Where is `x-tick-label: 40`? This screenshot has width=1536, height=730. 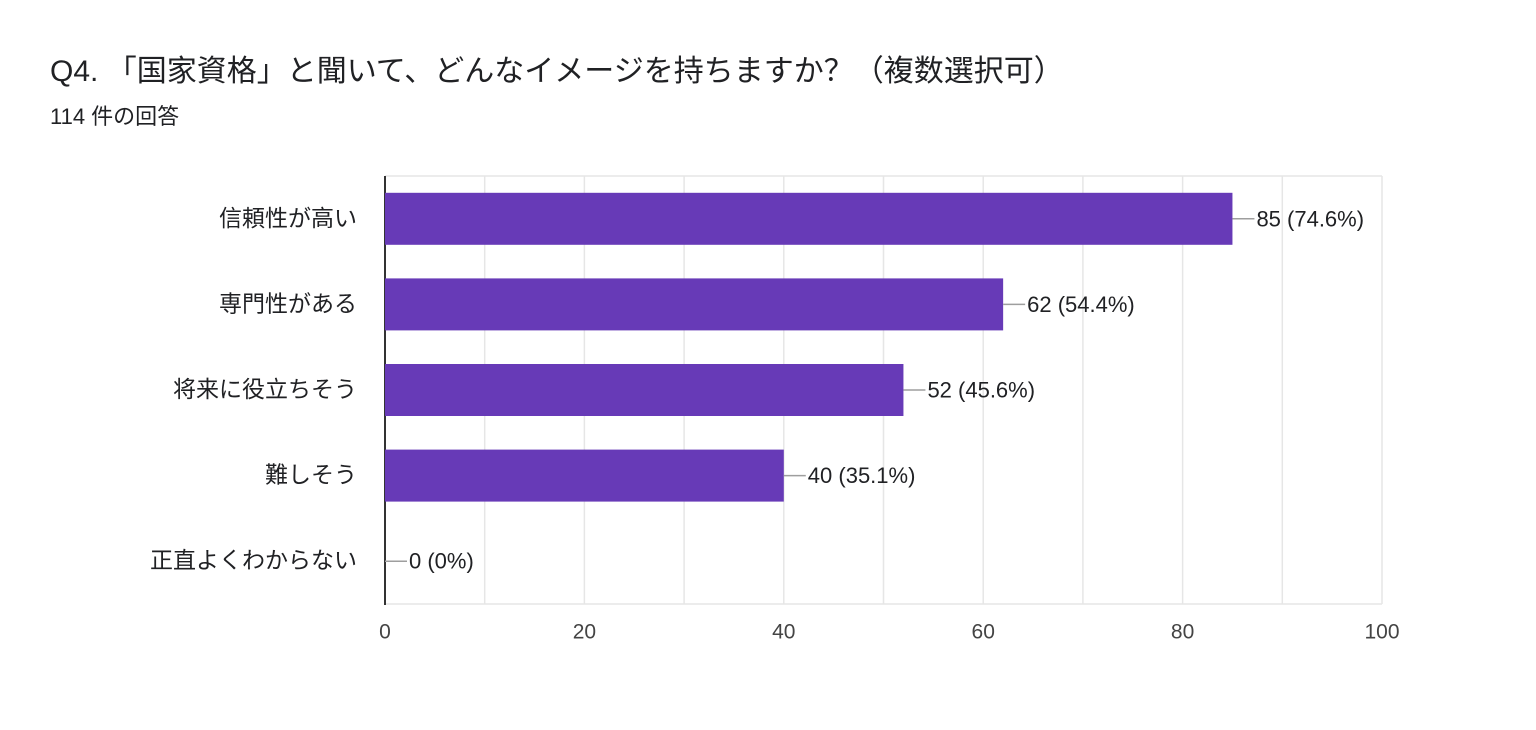
x-tick-label: 40 is located at coordinates (783, 632).